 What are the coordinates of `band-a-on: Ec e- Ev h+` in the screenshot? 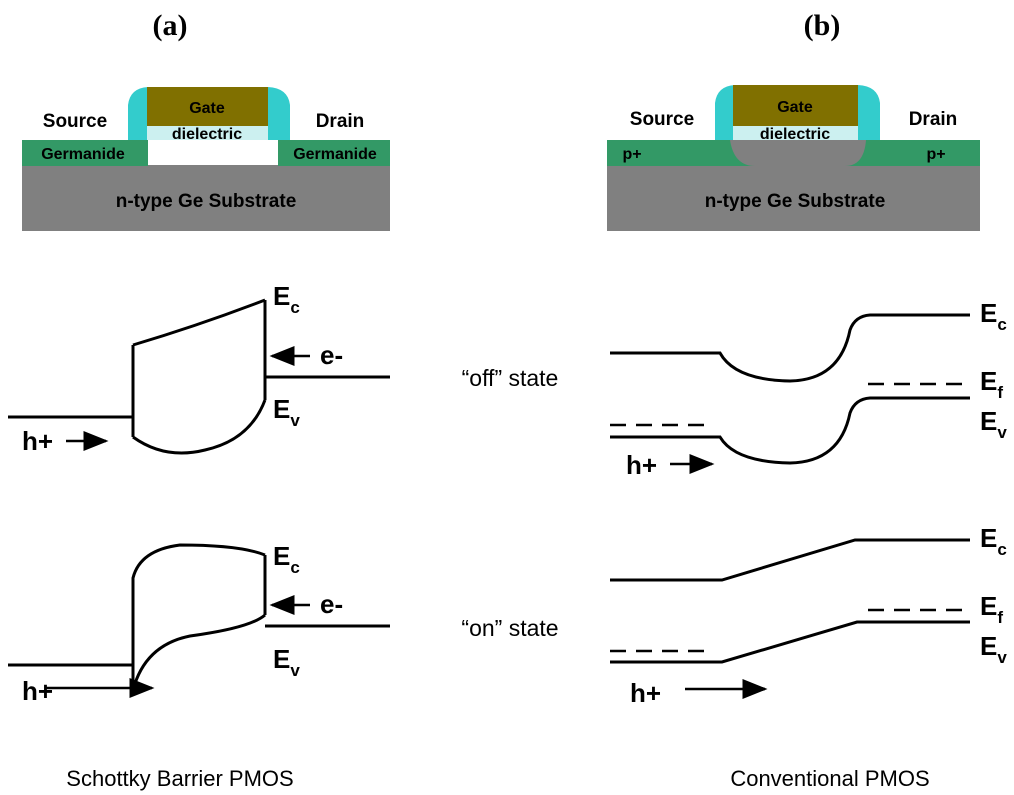 It's located at (199, 623).